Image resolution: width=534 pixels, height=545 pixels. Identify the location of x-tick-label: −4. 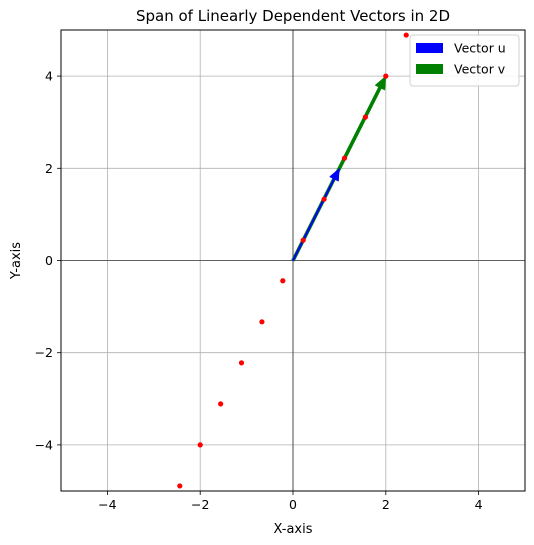
(107, 504).